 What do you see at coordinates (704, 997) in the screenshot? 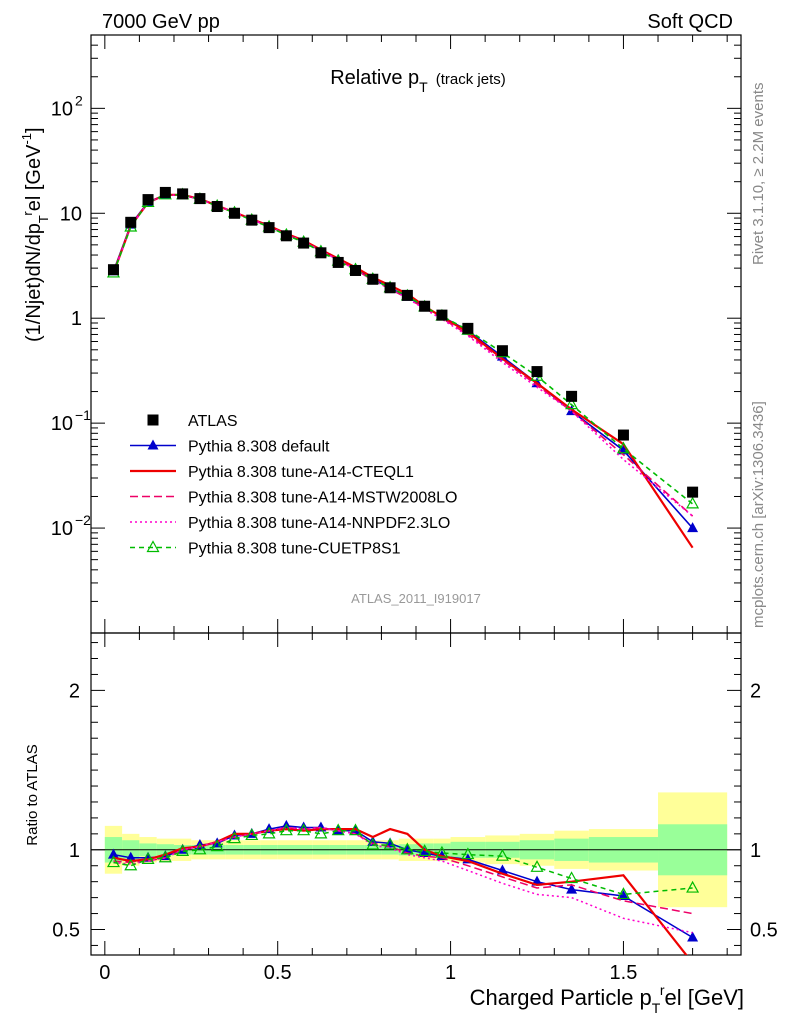
I see `x-axis-label-tail: el [GeV]` at bounding box center [704, 997].